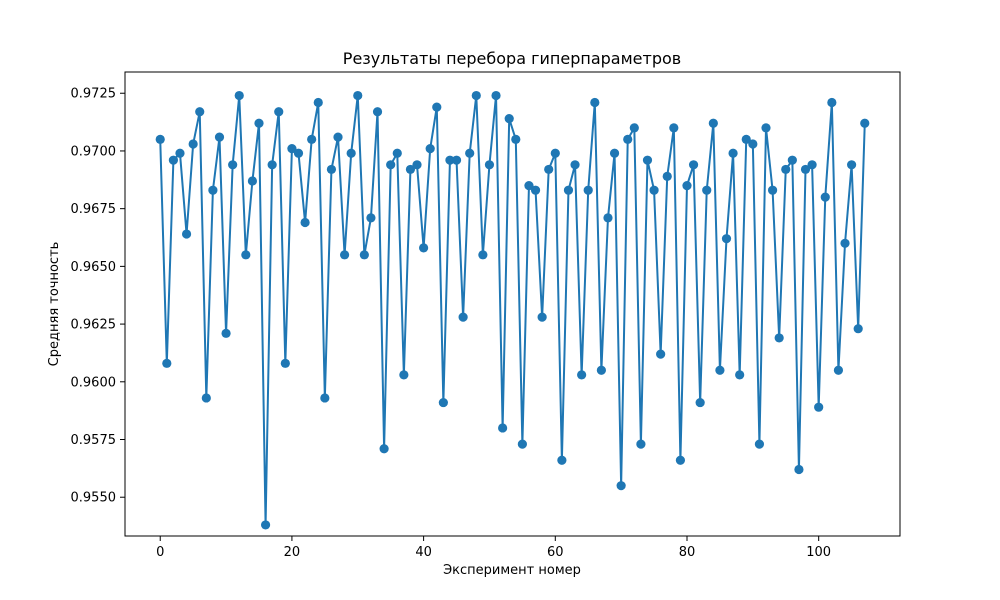 The image size is (1000, 600). I want to click on y-tick-label: 0.9575, so click(94, 440).